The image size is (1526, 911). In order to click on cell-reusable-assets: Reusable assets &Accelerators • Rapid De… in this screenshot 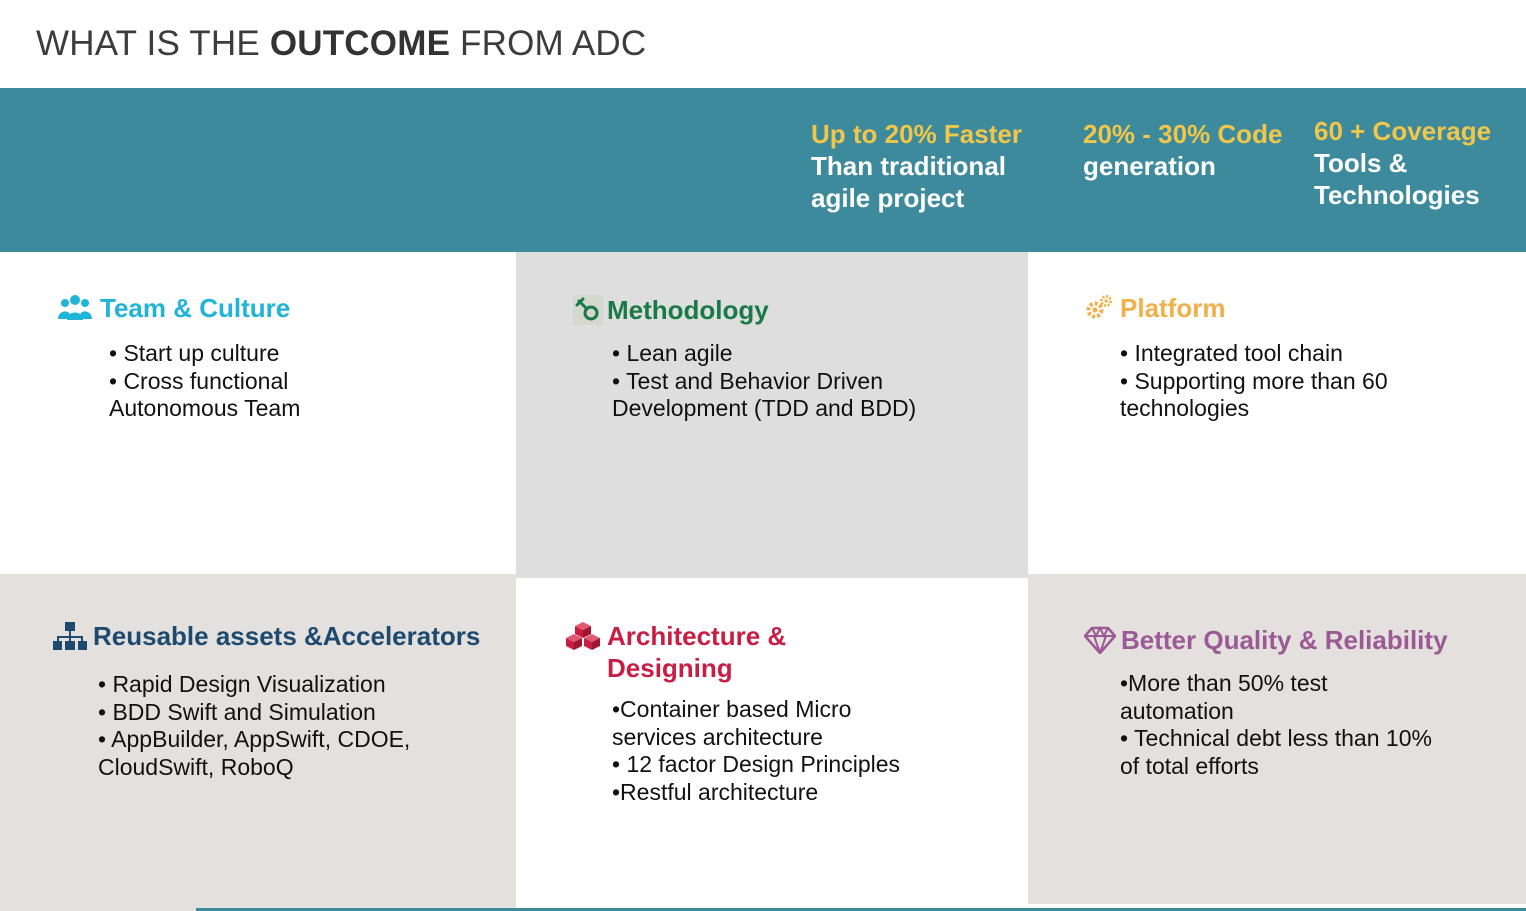, I will do `click(258, 742)`.